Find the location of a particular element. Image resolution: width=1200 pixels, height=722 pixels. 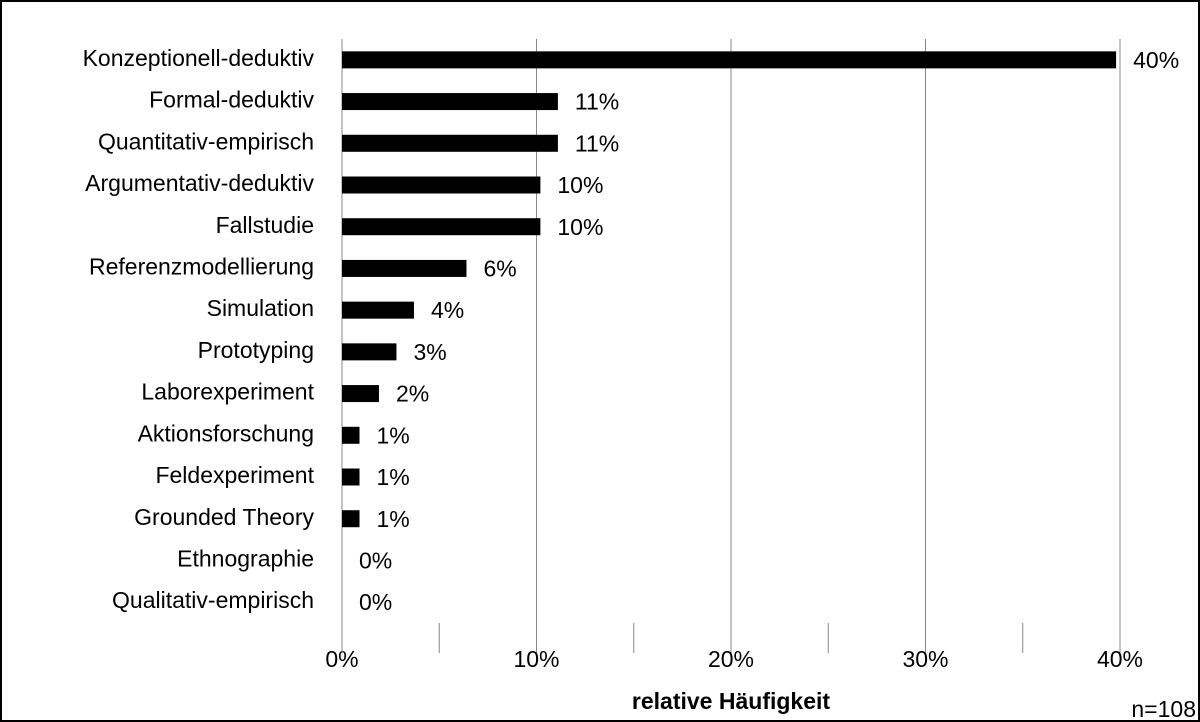

y-tick-label: Feldexperiment is located at coordinates (234, 475).